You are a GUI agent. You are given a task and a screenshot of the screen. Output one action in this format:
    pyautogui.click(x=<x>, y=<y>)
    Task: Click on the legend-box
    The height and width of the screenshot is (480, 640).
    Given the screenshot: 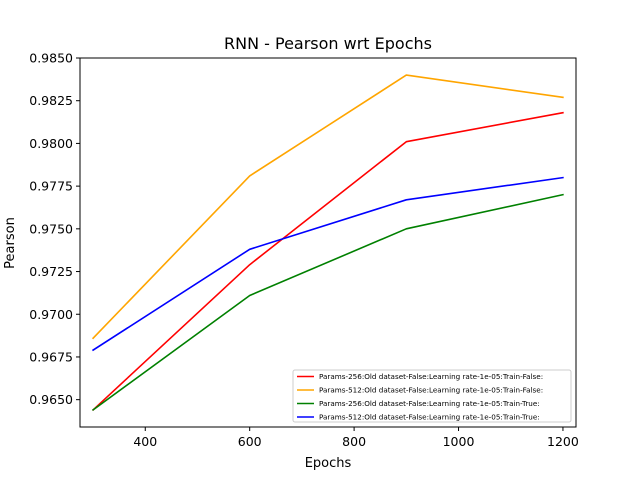 What is the action you would take?
    pyautogui.click(x=432, y=396)
    